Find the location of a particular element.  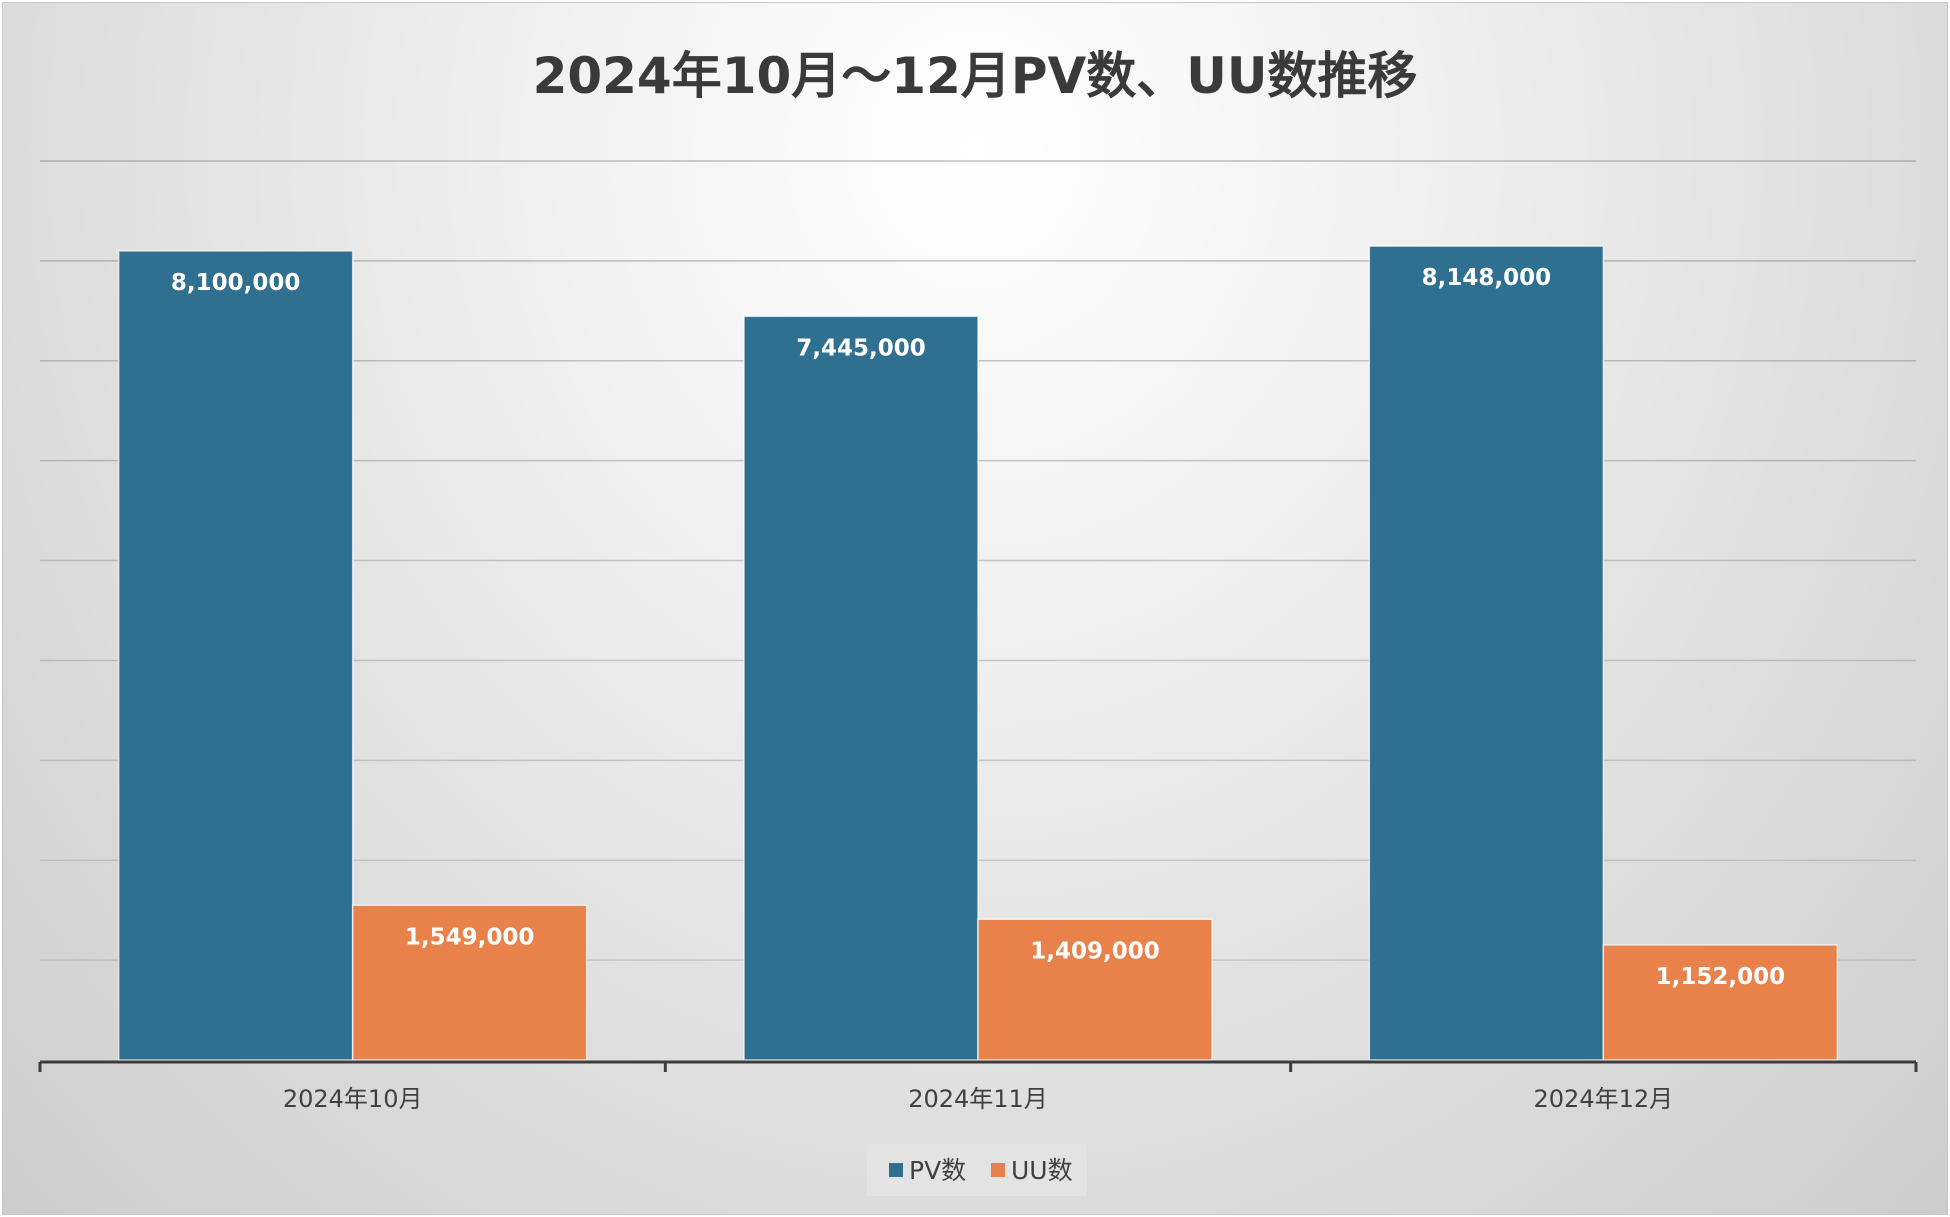

data-label-uu-1: 1,549,000 is located at coordinates (470, 937).